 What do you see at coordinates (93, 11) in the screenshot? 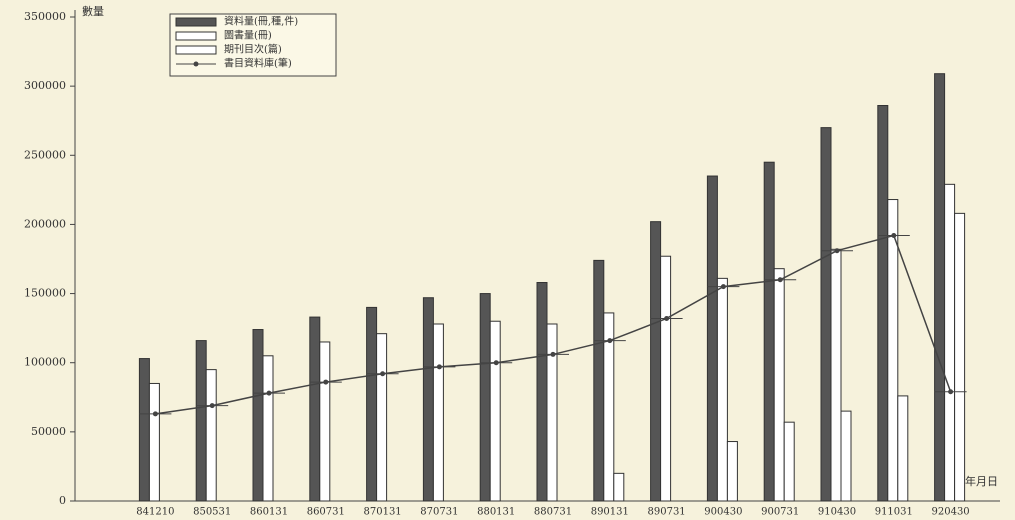
I see `y-axis-label: 數量` at bounding box center [93, 11].